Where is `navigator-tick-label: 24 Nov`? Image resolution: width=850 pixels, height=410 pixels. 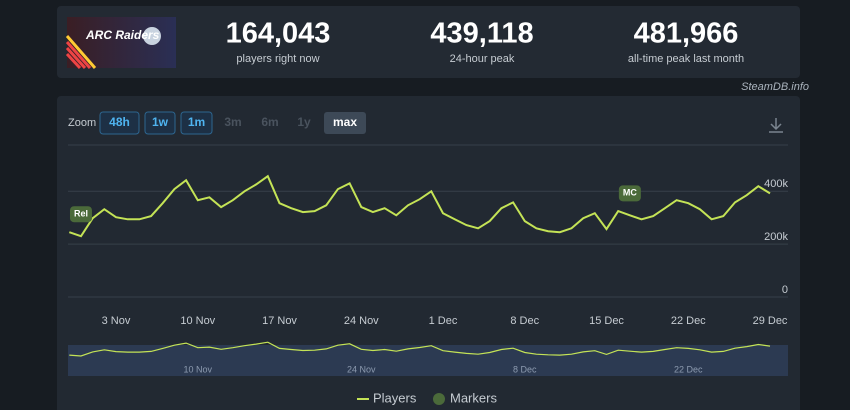 navigator-tick-label: 24 Nov is located at coordinates (361, 369).